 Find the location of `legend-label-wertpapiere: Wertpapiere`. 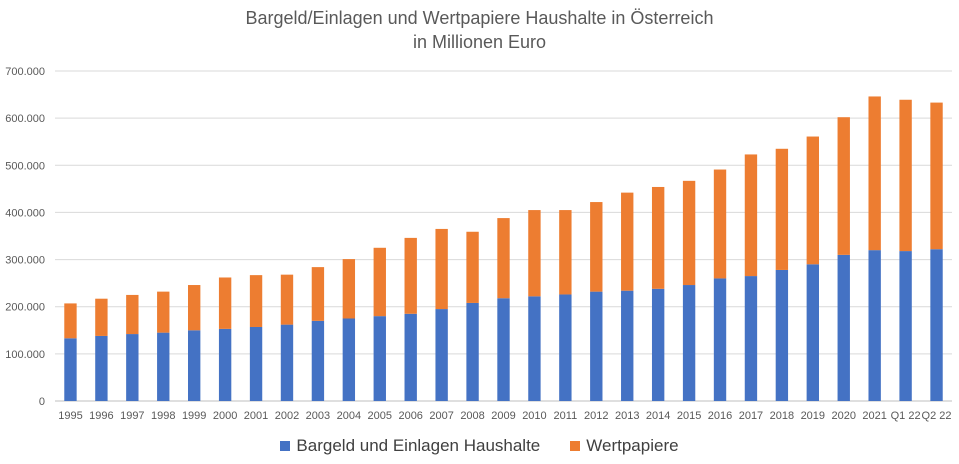

legend-label-wertpapiere: Wertpapiere is located at coordinates (632, 445).